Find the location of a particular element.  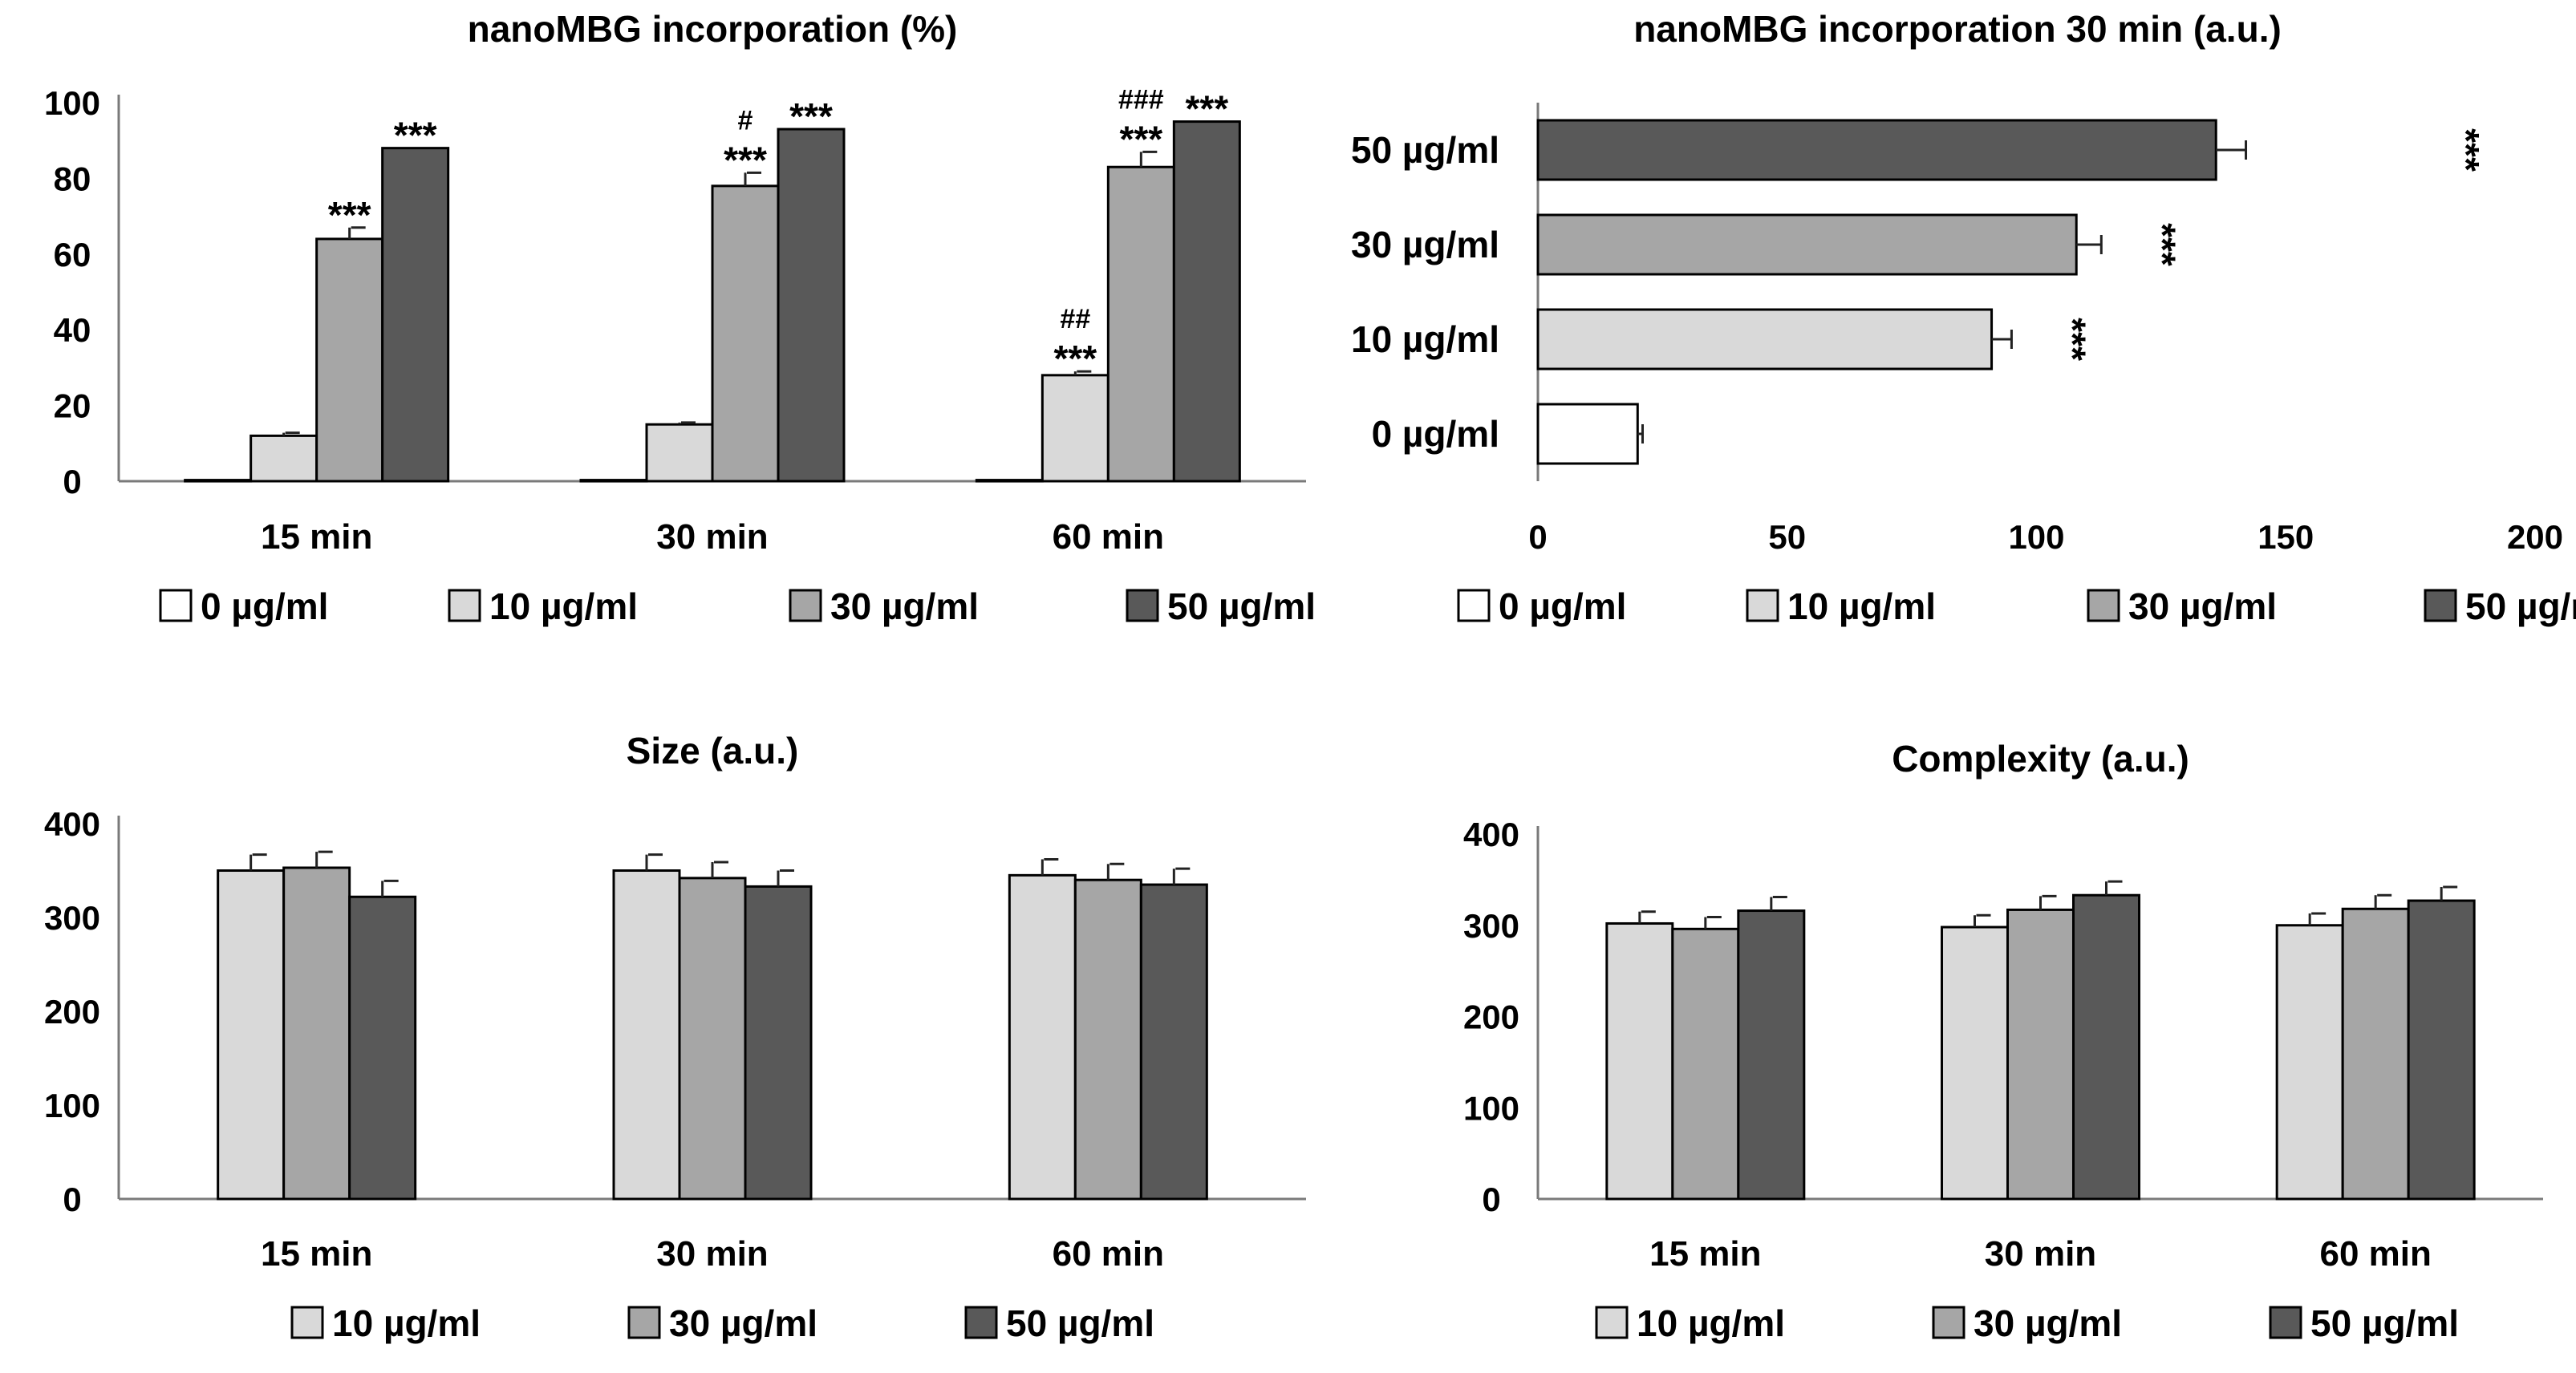

significance-hash: # is located at coordinates (745, 120).